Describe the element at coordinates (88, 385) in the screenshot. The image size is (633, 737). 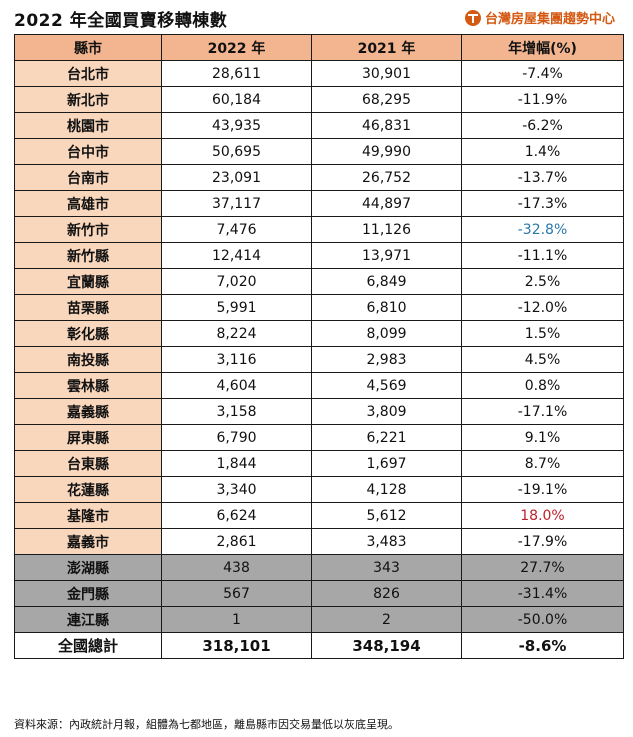
I see `cell-city: 雲林縣` at that location.